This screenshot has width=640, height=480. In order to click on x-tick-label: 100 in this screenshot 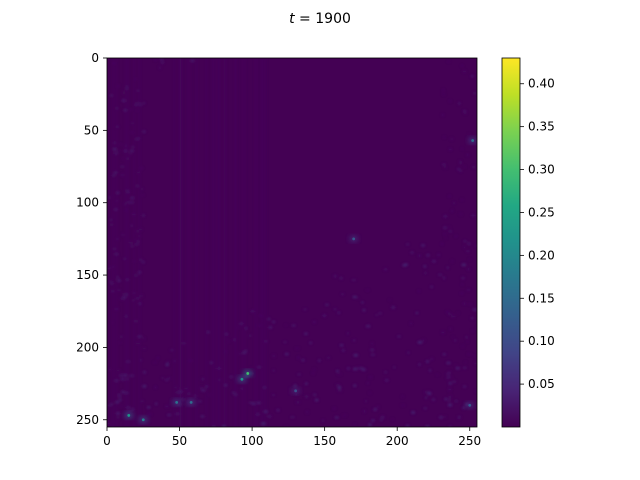, I will do `click(252, 441)`.